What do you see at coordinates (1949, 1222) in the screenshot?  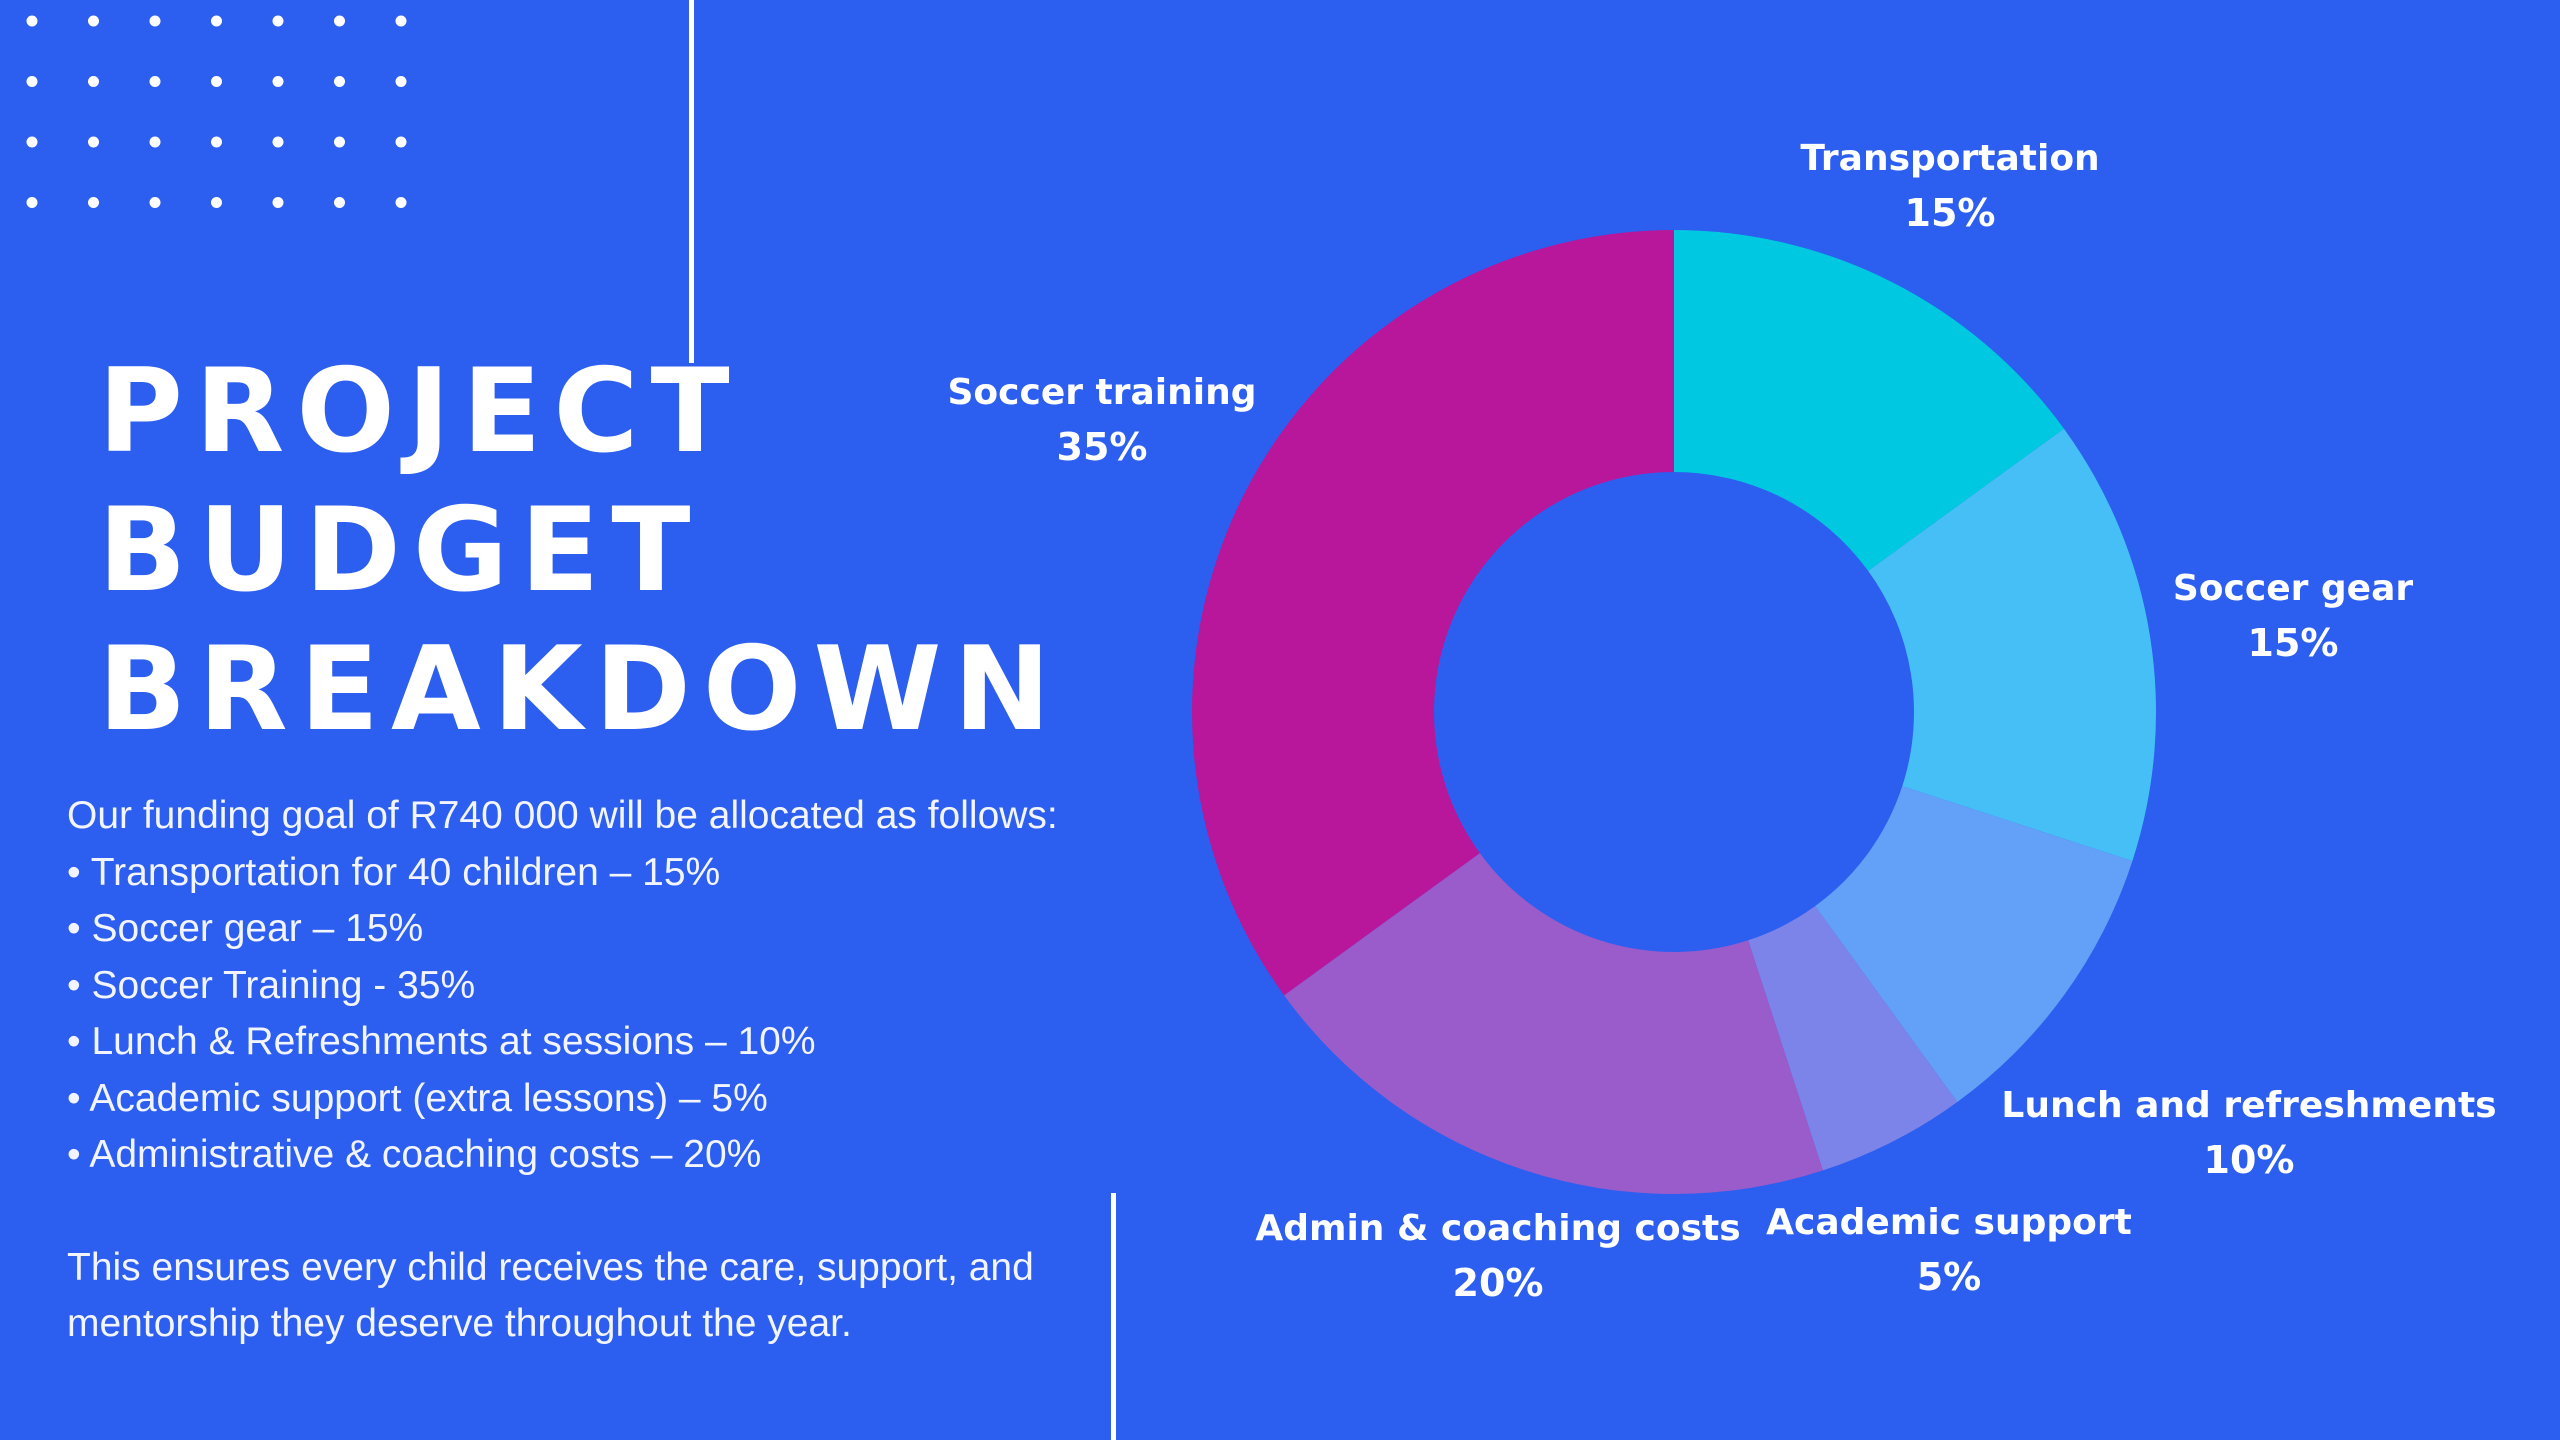 I see `slice-label-academic-support: Academic support` at bounding box center [1949, 1222].